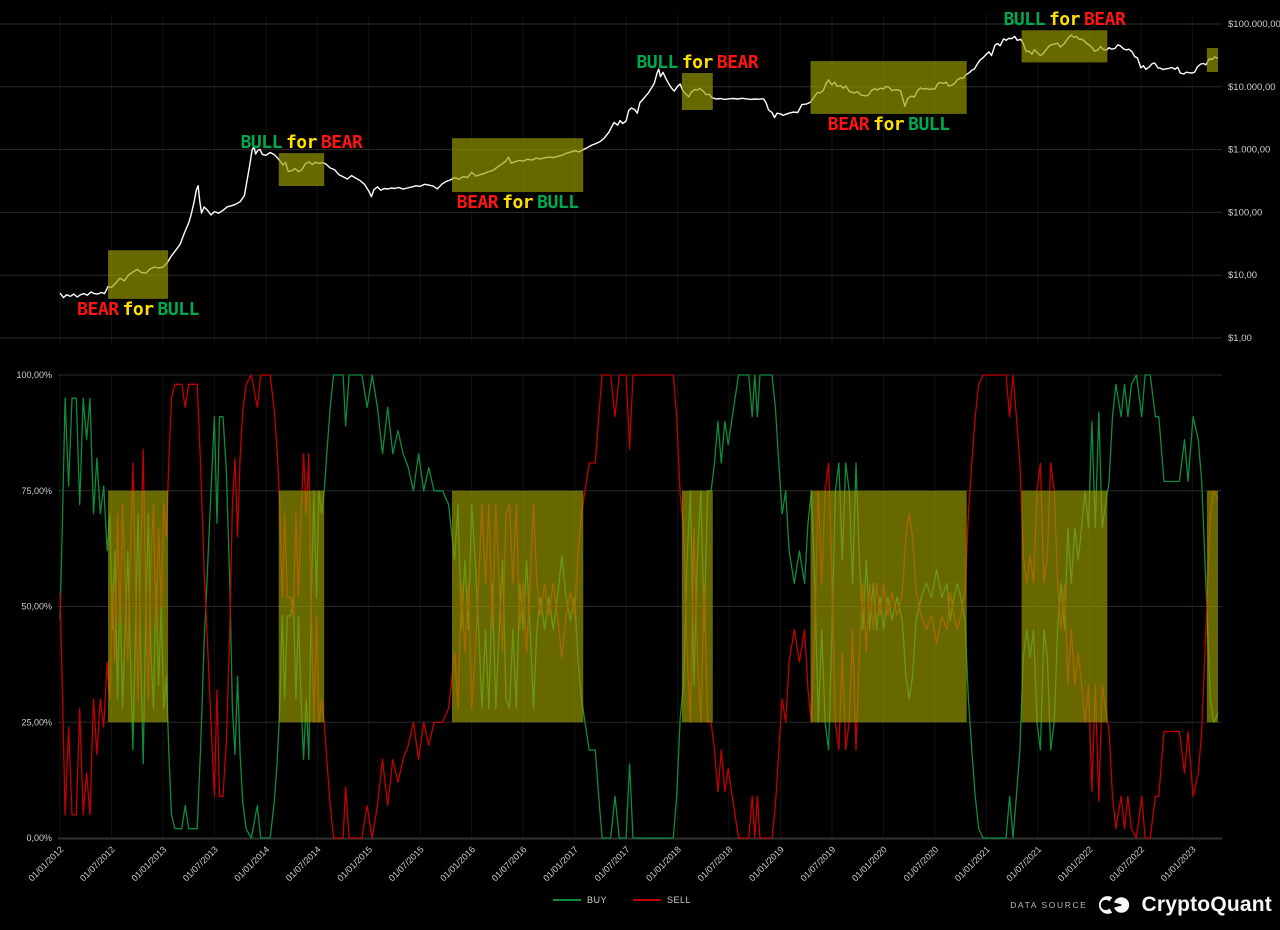 This screenshot has height=930, width=1280. I want to click on oscillator-axis-label: 50,00%, so click(36, 607).